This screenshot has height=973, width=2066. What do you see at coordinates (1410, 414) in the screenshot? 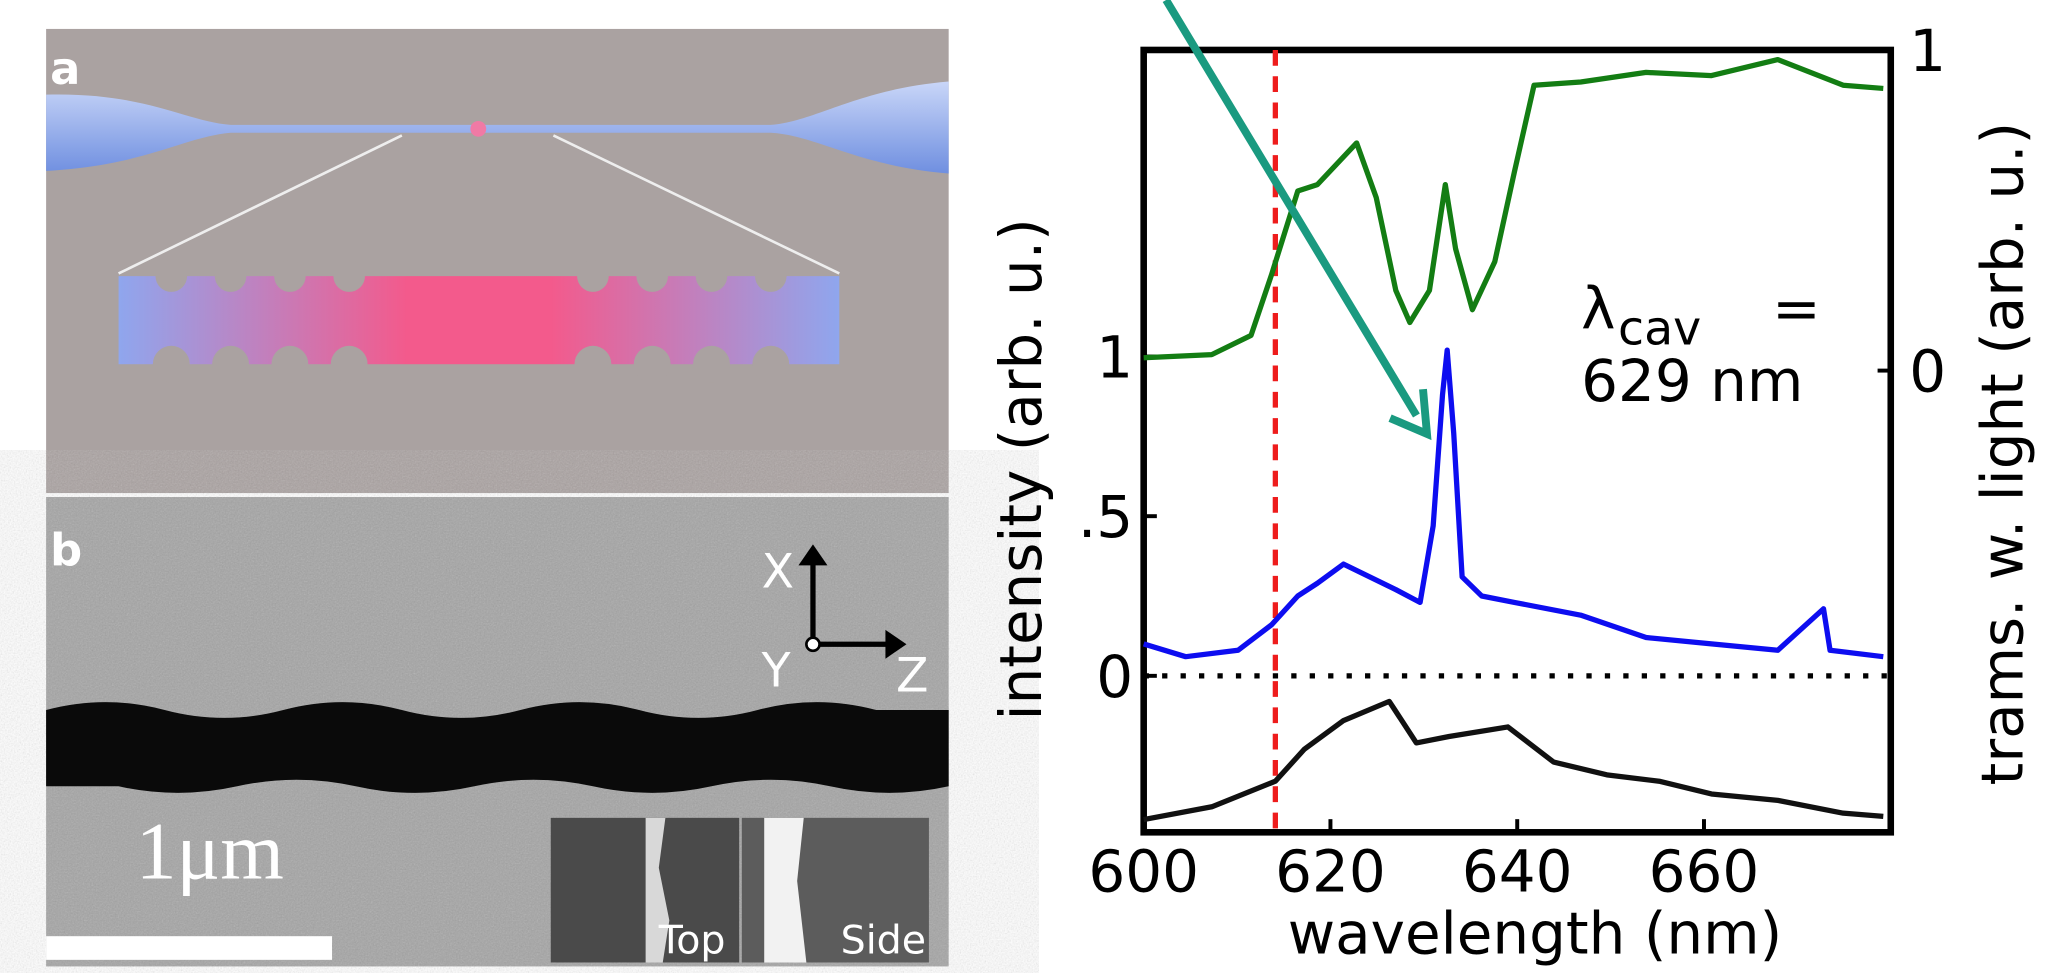
I see `pointer-arrow-head` at bounding box center [1410, 414].